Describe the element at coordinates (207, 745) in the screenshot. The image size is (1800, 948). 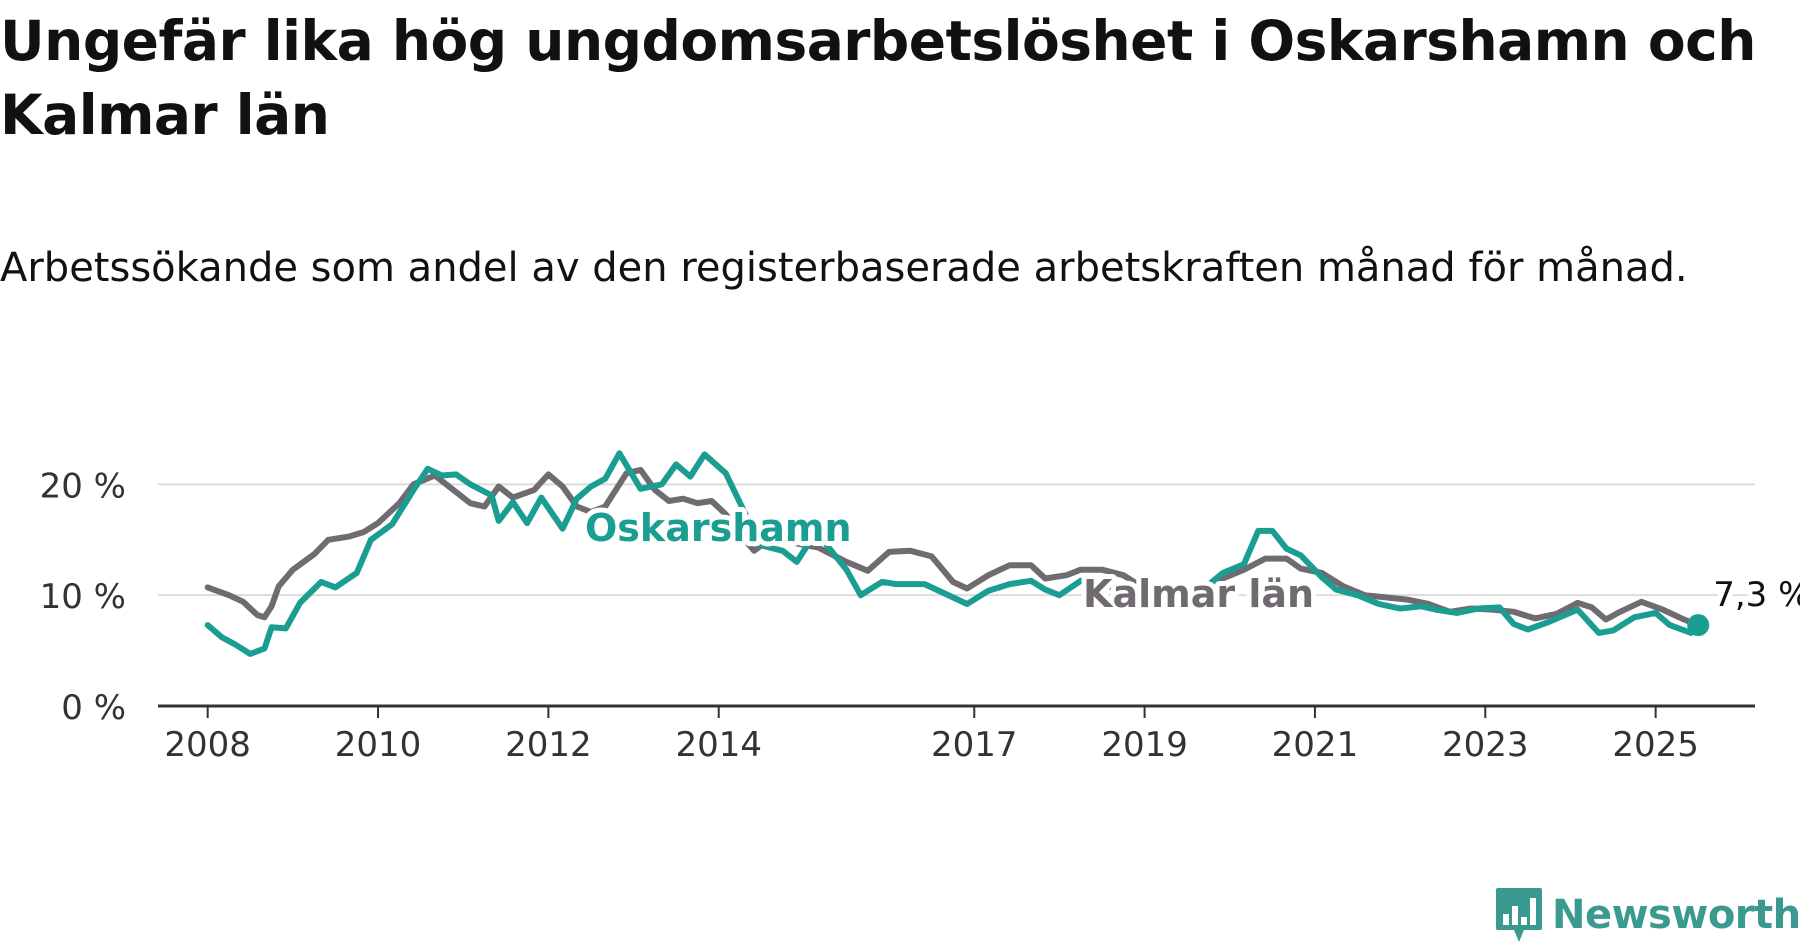
I see `x-tick-label: 2008` at that location.